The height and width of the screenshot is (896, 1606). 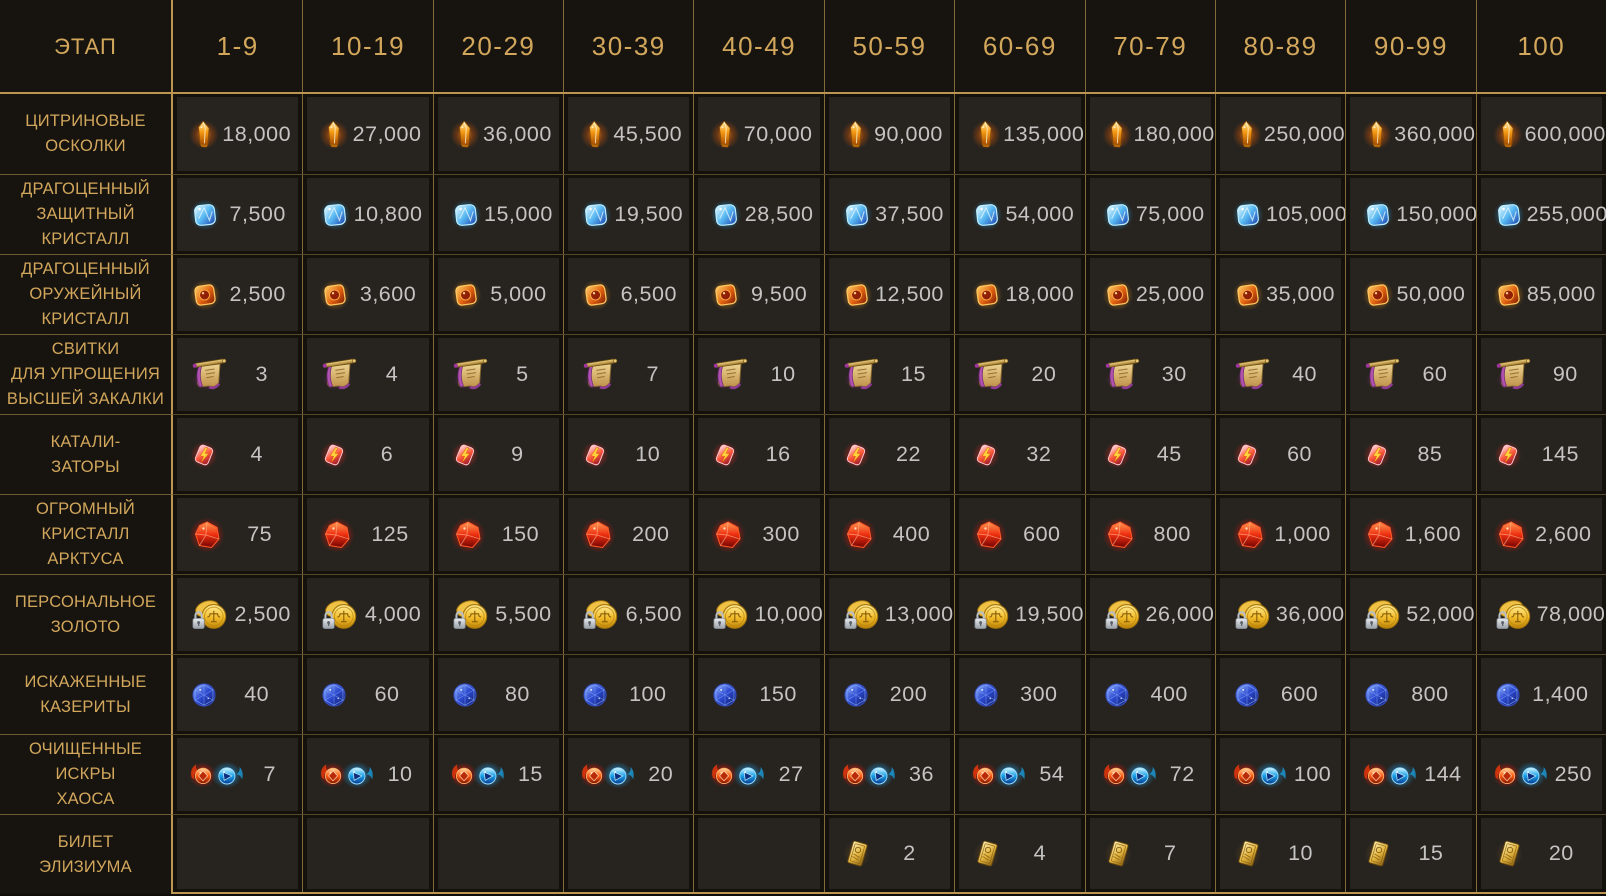 I want to click on reward-cell: 78,000, so click(x=1540, y=614).